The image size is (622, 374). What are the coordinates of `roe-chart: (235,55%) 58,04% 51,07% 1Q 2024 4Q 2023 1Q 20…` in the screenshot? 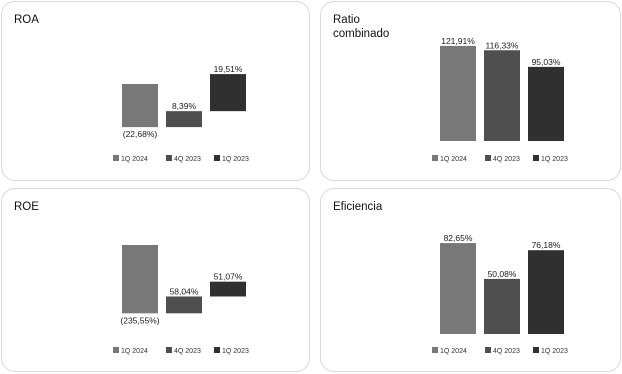 It's located at (181, 300).